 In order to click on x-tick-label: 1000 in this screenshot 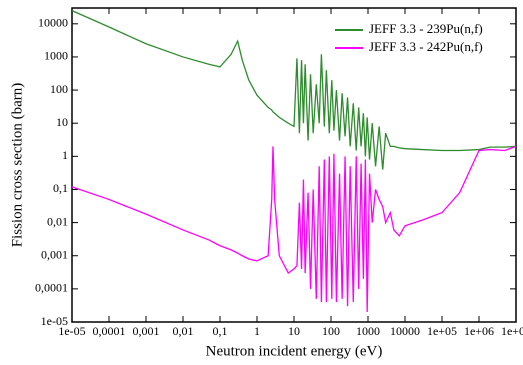, I will do `click(368, 331)`.